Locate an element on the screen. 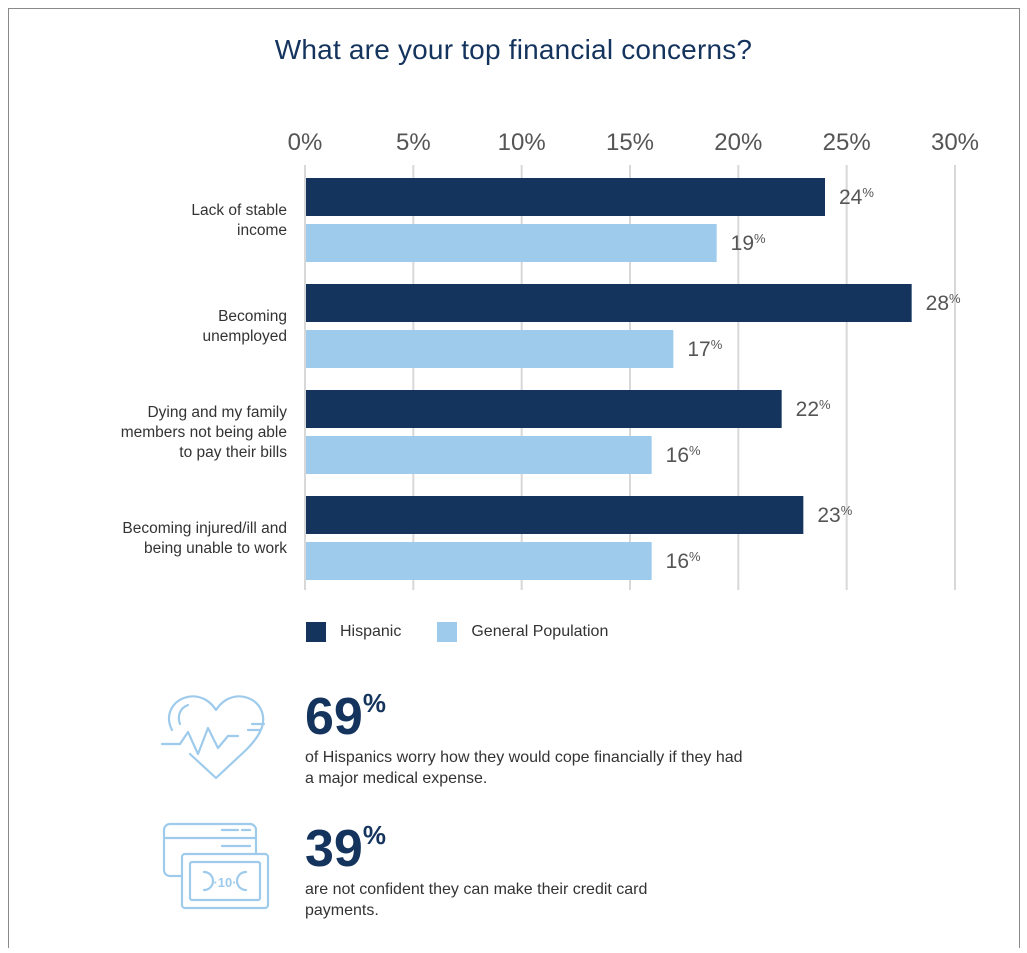 The image size is (1027, 953). x-tick-label: 10% is located at coordinates (522, 142).